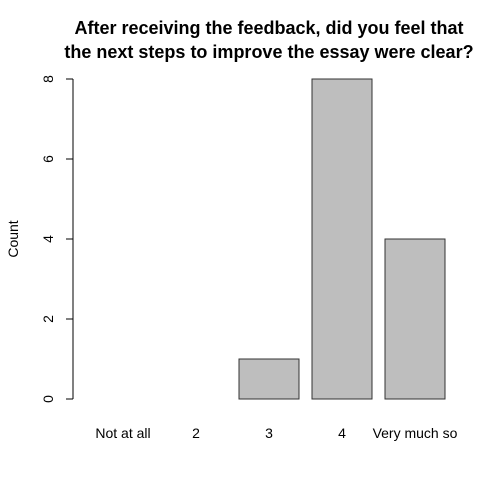  I want to click on y-tick-label: 8, so click(48, 79).